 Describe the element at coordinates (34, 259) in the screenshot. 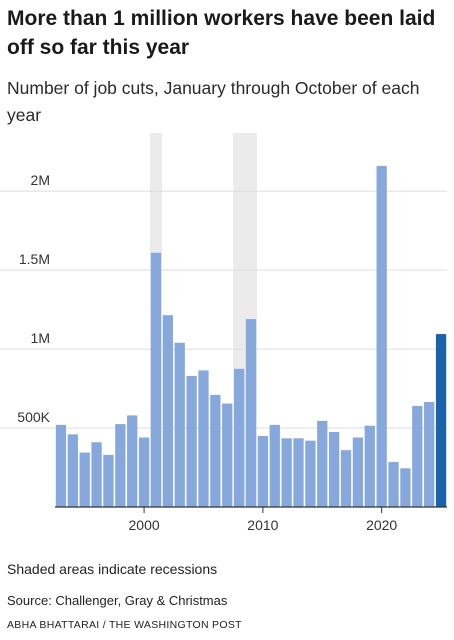

I see `y-tick-label: 1.5M` at that location.